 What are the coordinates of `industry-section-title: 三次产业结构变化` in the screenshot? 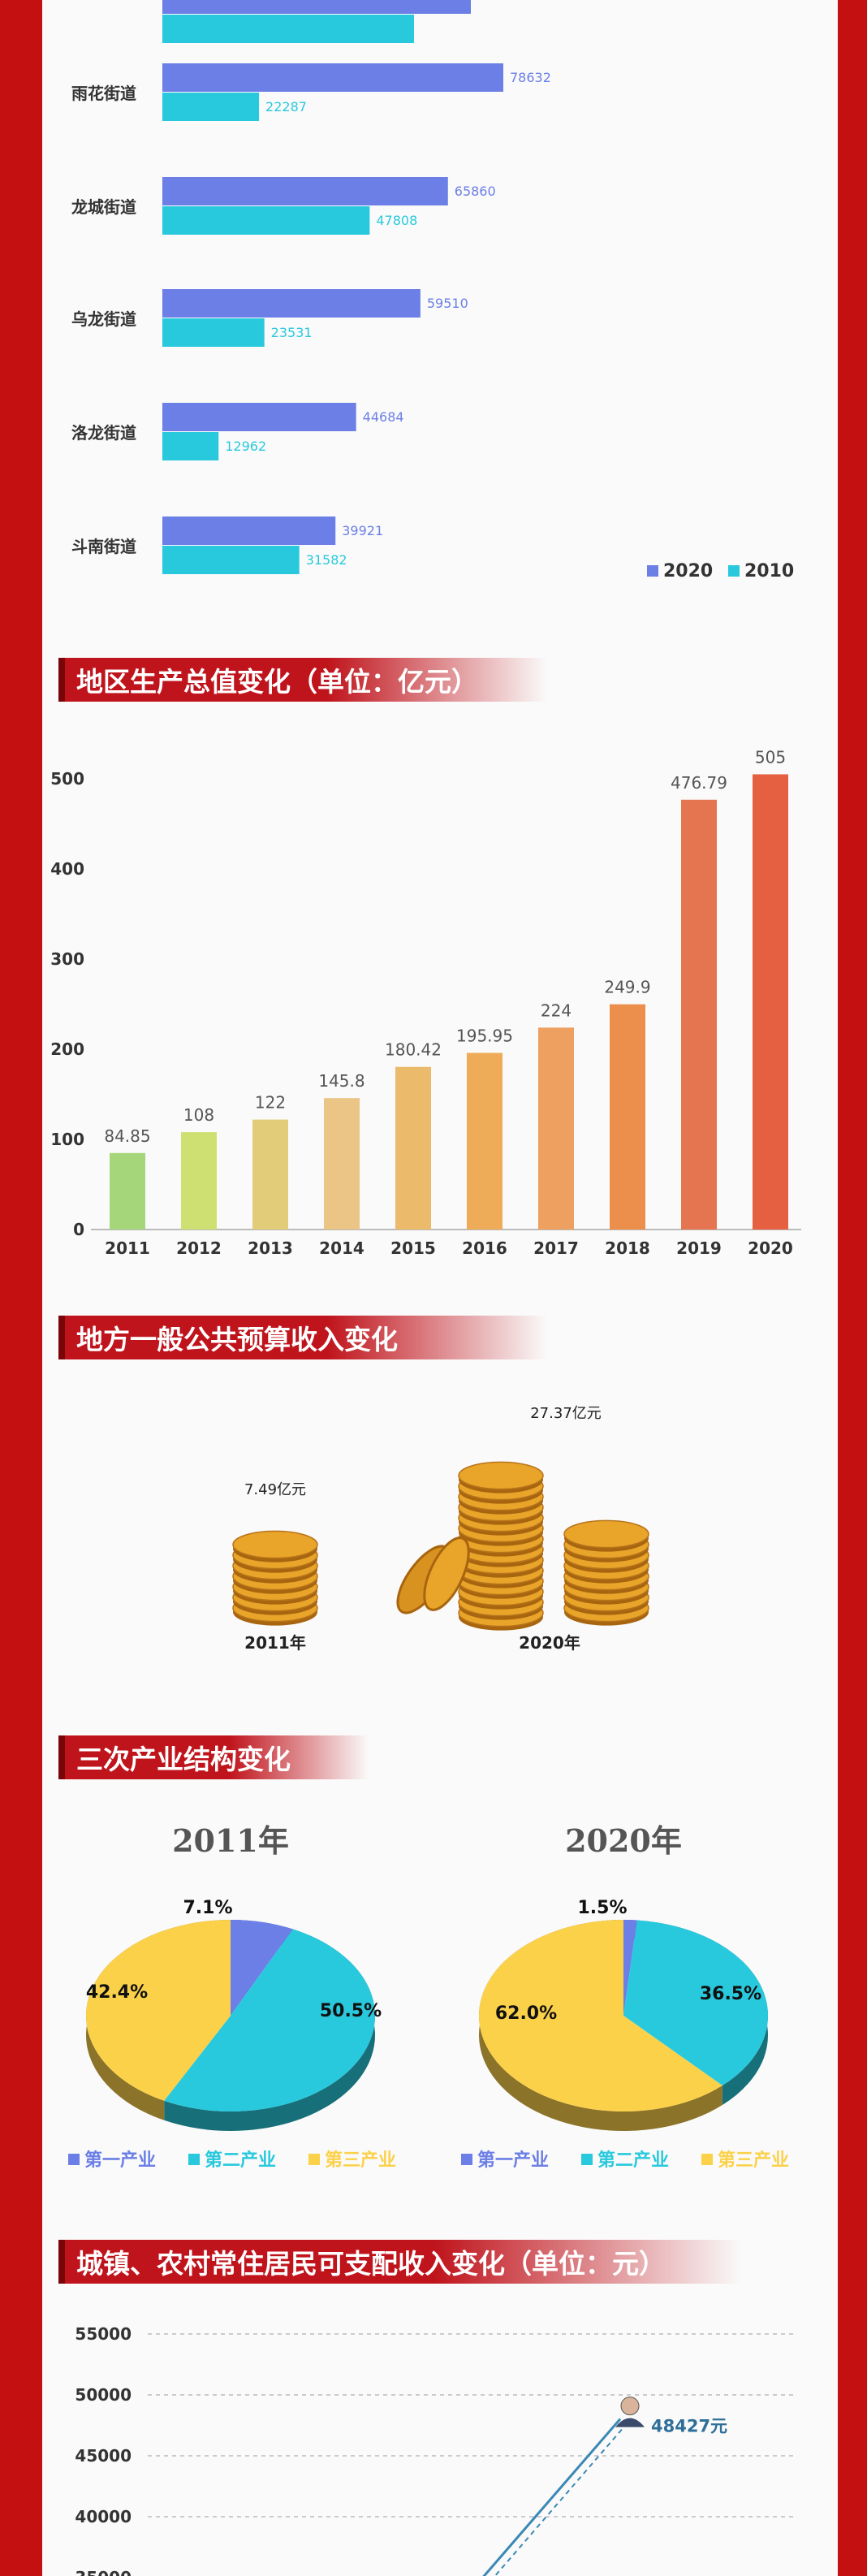 It's located at (213, 1757).